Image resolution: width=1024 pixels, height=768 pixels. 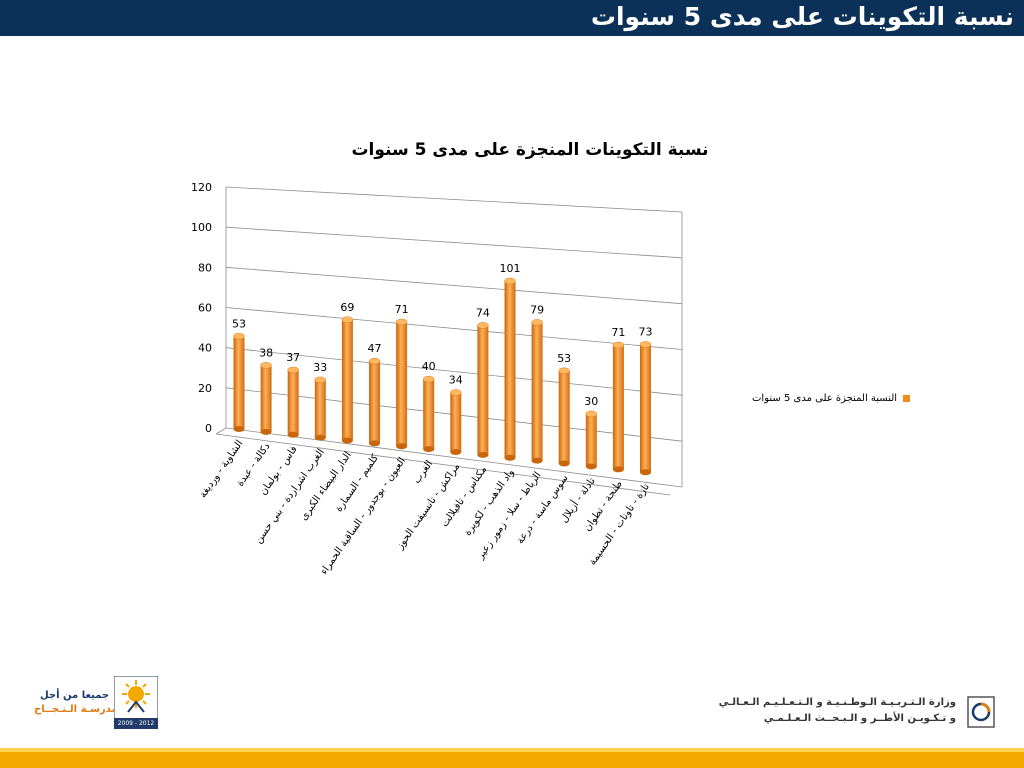 I want to click on floor-front-edge, so click(x=443, y=464).